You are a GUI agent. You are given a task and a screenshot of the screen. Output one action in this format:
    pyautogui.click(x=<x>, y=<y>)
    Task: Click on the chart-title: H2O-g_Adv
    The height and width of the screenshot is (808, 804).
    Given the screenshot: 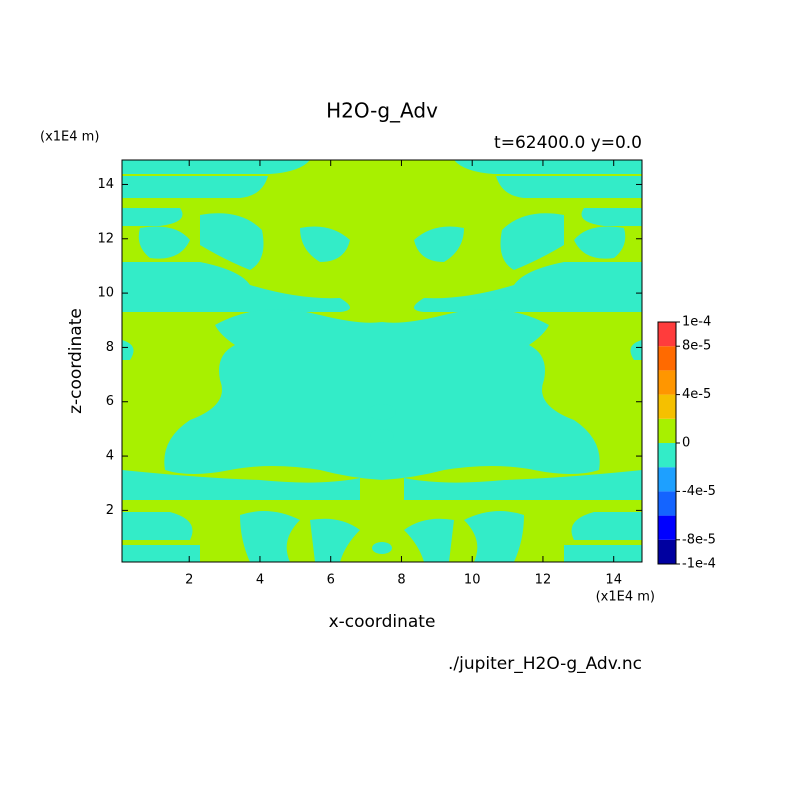 What is the action you would take?
    pyautogui.click(x=382, y=111)
    